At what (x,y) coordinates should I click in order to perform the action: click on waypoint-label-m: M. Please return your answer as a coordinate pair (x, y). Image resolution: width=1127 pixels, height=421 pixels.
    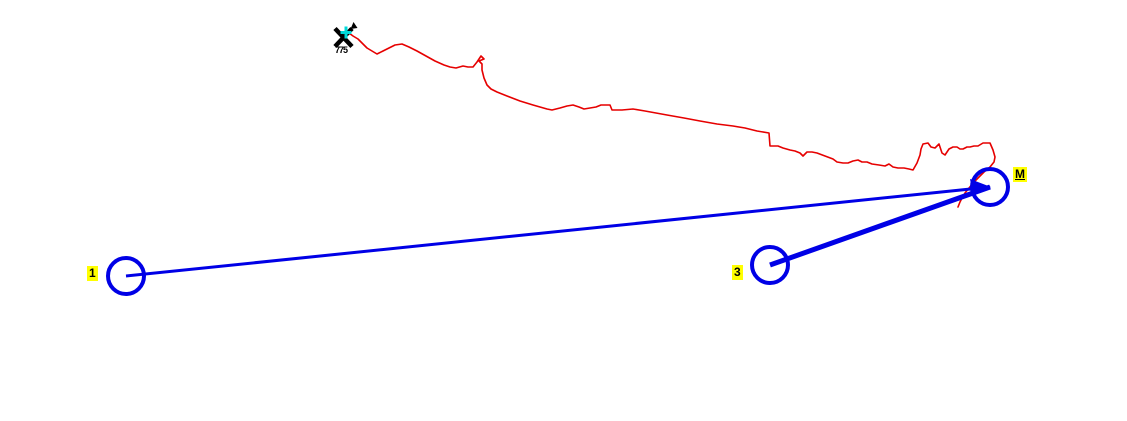
    Looking at the image, I should click on (1020, 174).